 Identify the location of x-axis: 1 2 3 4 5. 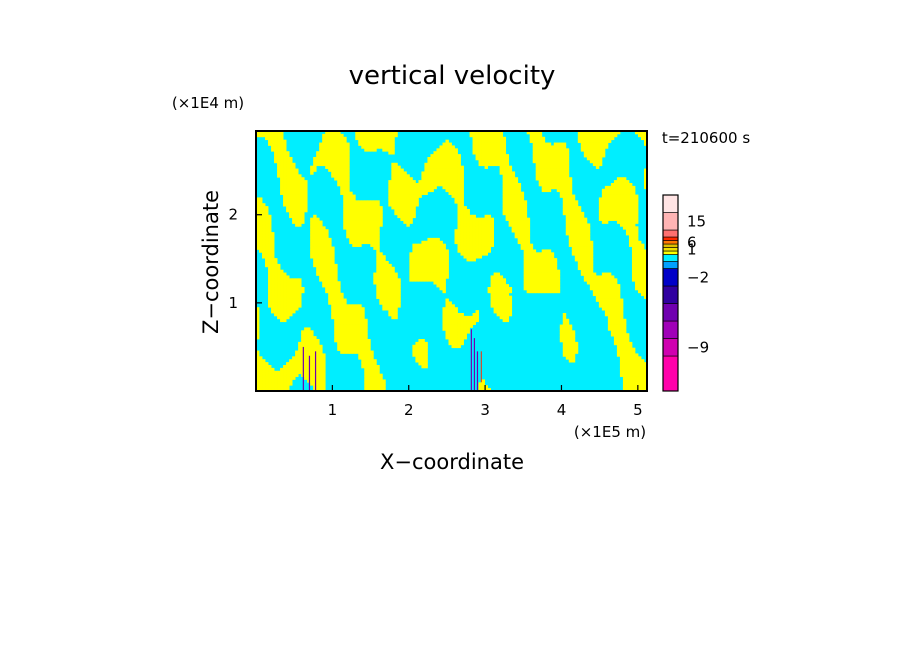
(485, 402).